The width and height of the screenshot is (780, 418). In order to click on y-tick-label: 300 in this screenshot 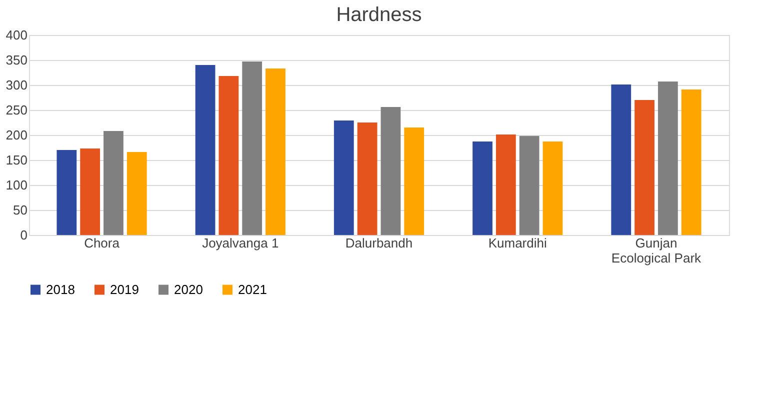, I will do `click(17, 85)`.